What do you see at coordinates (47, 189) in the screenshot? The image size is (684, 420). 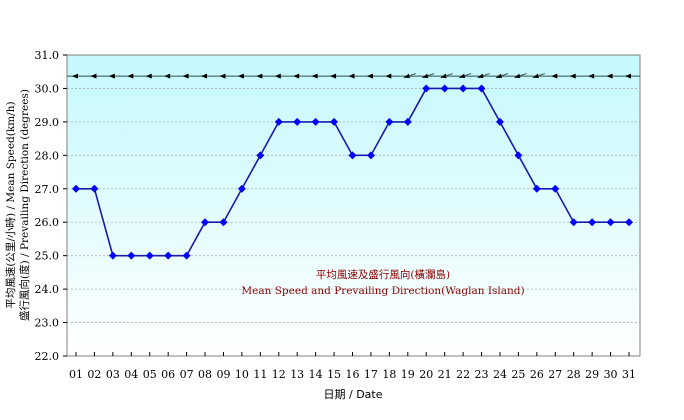 I see `y-tick-label: 27.0` at bounding box center [47, 189].